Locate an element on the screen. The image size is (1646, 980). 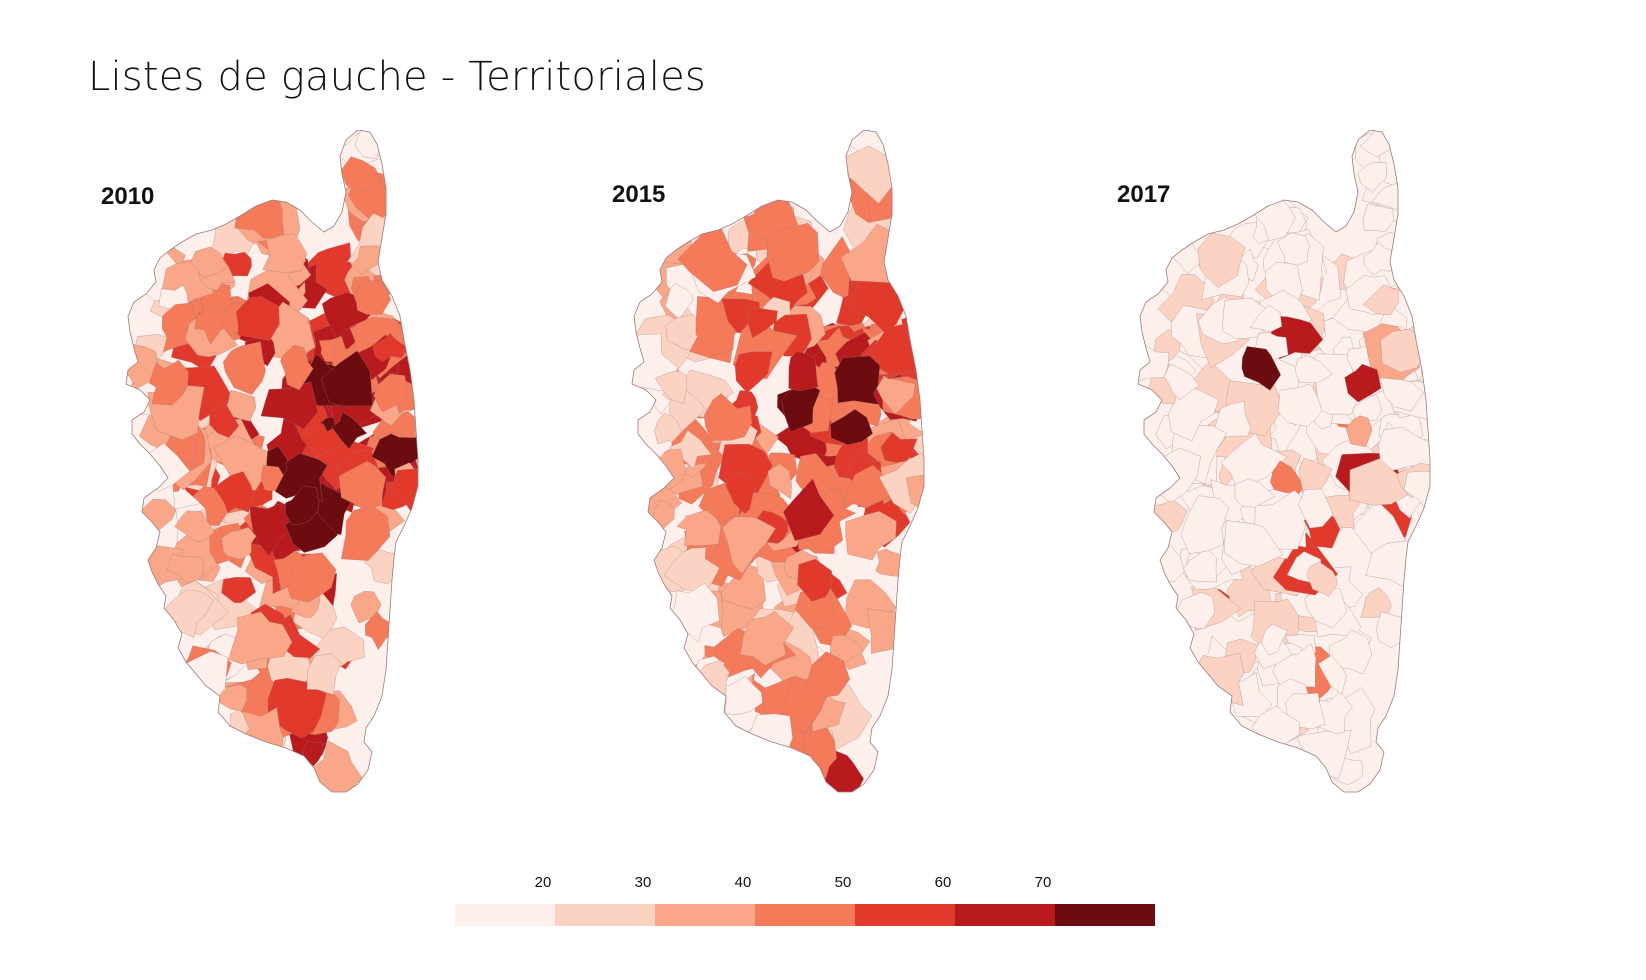
corsica-map-2015 is located at coordinates (796, 480).